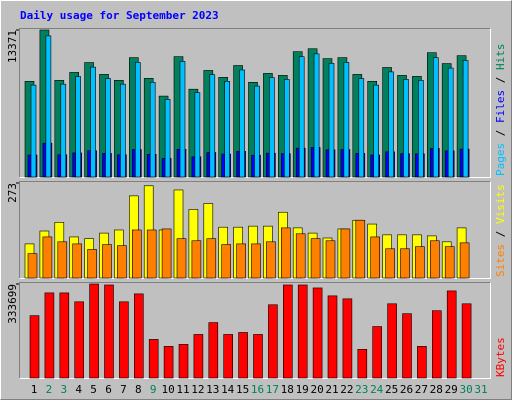 This screenshot has width=512, height=400. What do you see at coordinates (242, 389) in the screenshot?
I see `x-tick-label: 15` at bounding box center [242, 389].